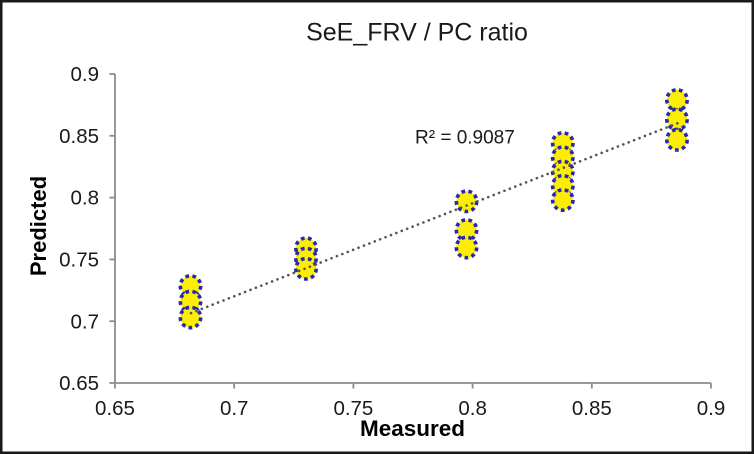 This screenshot has height=454, width=754. Describe the element at coordinates (465, 138) in the screenshot. I see `svg-text: R² = 0.9087` at that location.